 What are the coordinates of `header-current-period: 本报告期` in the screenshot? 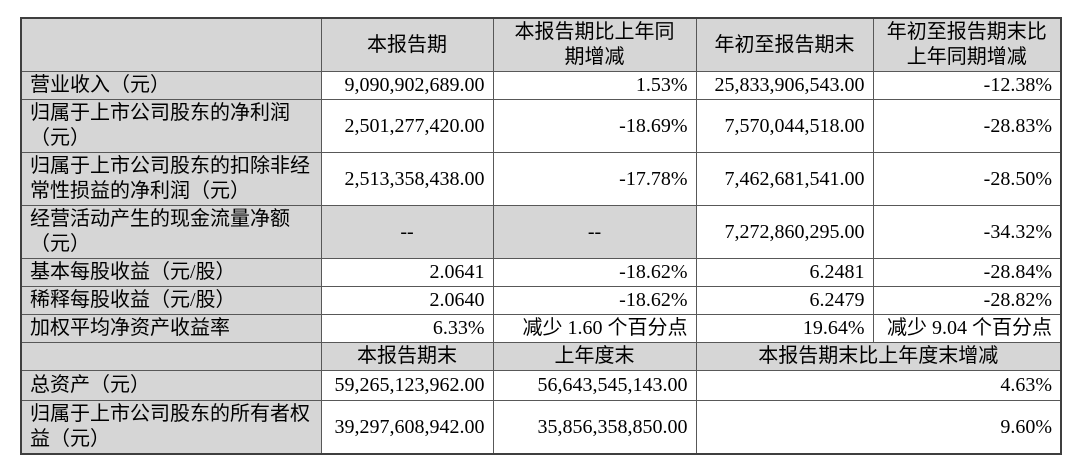 It's located at (407, 44).